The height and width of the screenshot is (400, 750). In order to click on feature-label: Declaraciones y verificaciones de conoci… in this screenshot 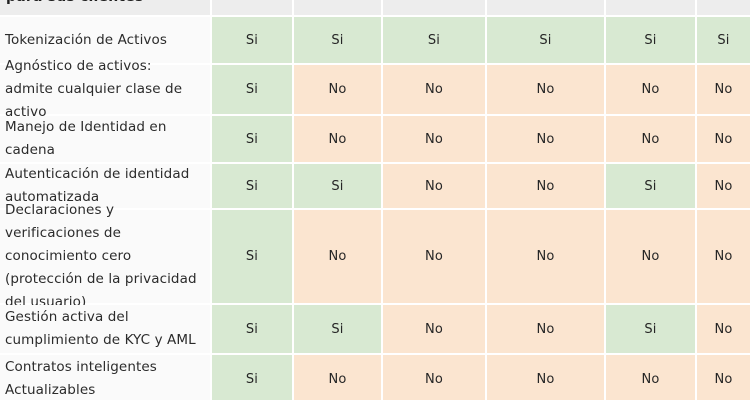, I will do `click(105, 256)`.